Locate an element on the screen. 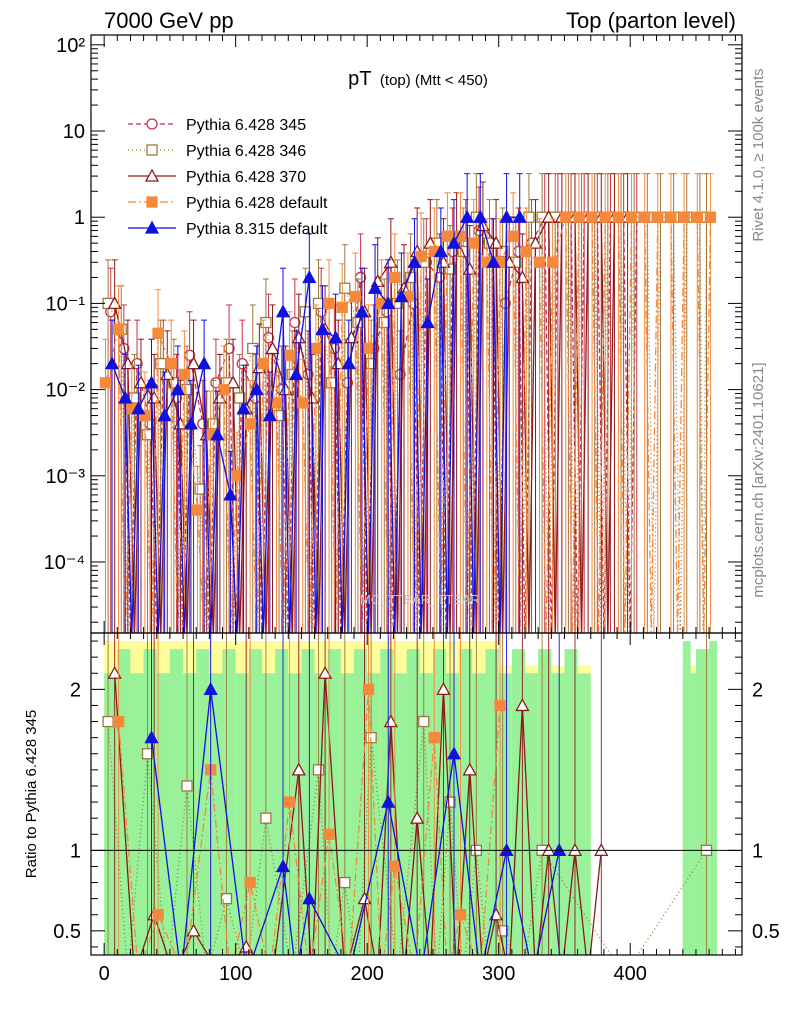  x-tick-label: 300 is located at coordinates (498, 974).